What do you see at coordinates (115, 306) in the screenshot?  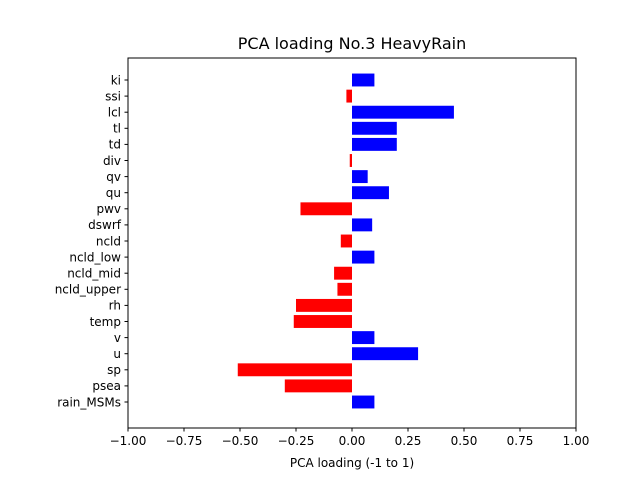 I see `y-tick-label: rh` at bounding box center [115, 306].